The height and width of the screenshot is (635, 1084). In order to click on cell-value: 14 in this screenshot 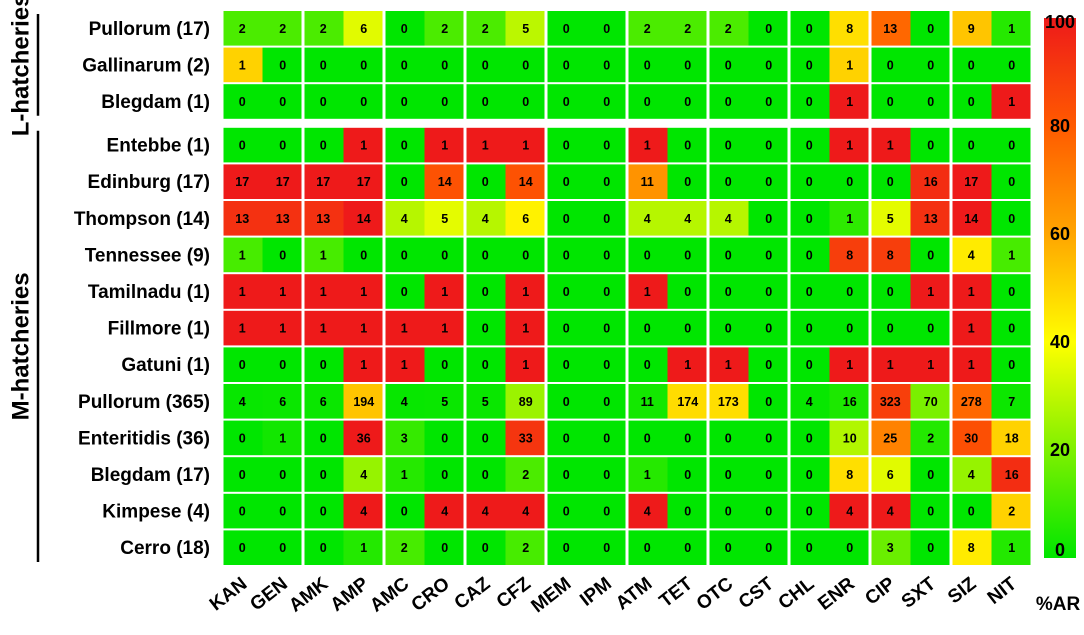, I will do `click(445, 182)`.